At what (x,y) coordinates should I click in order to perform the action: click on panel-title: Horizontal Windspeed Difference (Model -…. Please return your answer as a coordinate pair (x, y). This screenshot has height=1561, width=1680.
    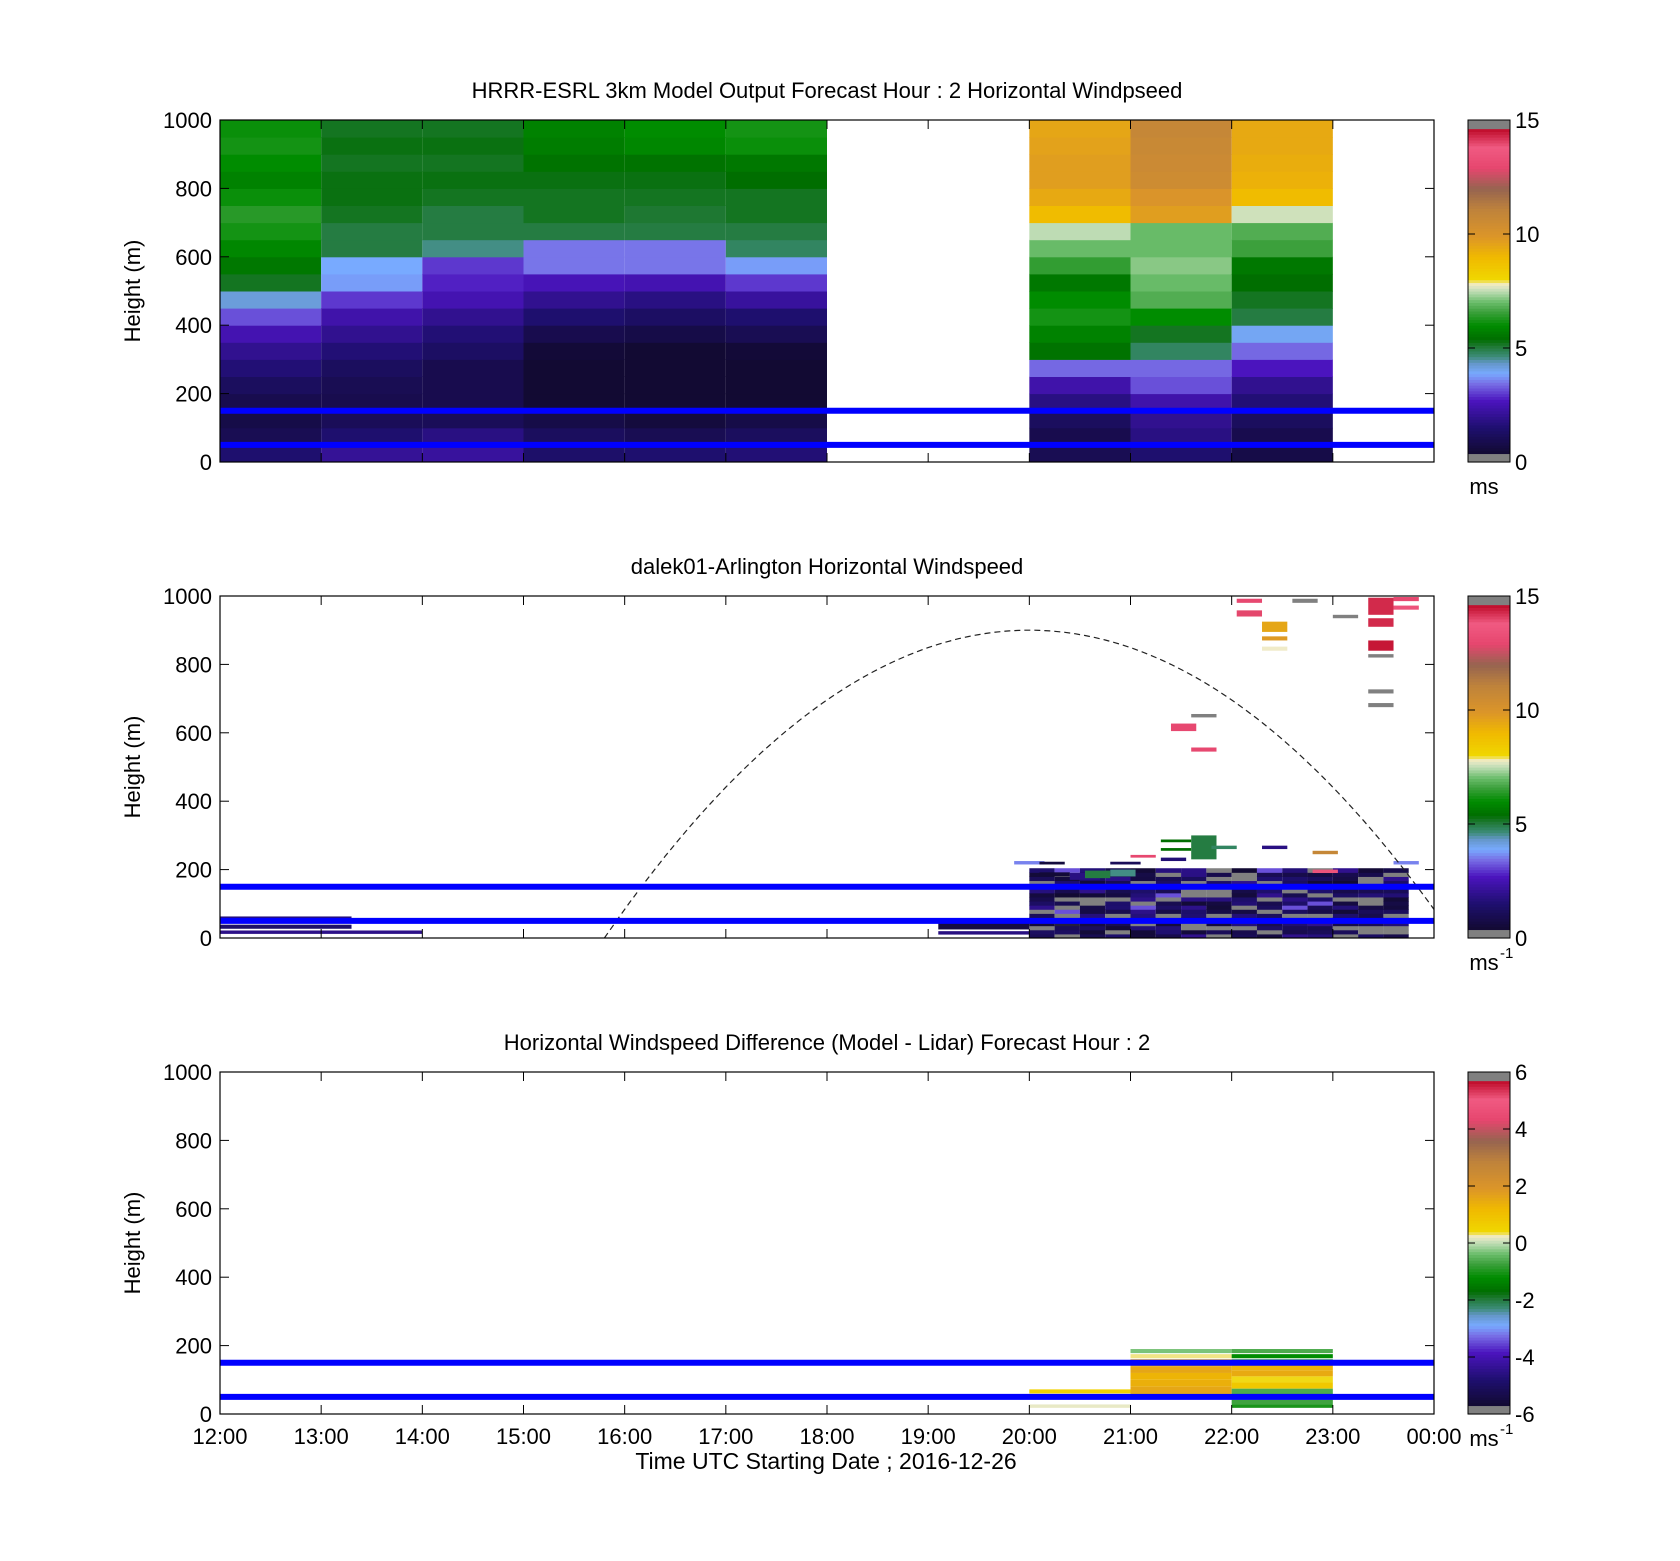
    Looking at the image, I should click on (827, 1042).